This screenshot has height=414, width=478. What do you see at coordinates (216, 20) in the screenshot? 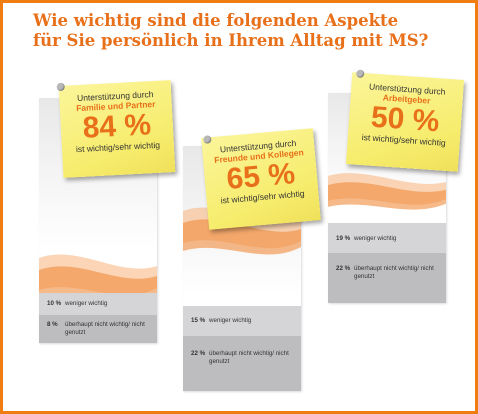
I see `title-line-1: Wie wichtig sind die folgenden Aspekte` at bounding box center [216, 20].